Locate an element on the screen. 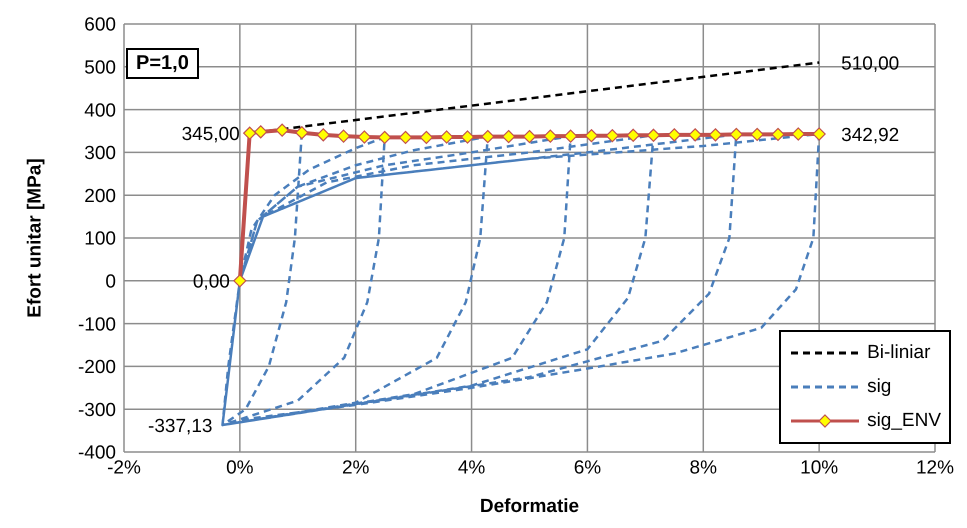 The image size is (967, 528). y-tick-label: -400 is located at coordinates (97, 453).